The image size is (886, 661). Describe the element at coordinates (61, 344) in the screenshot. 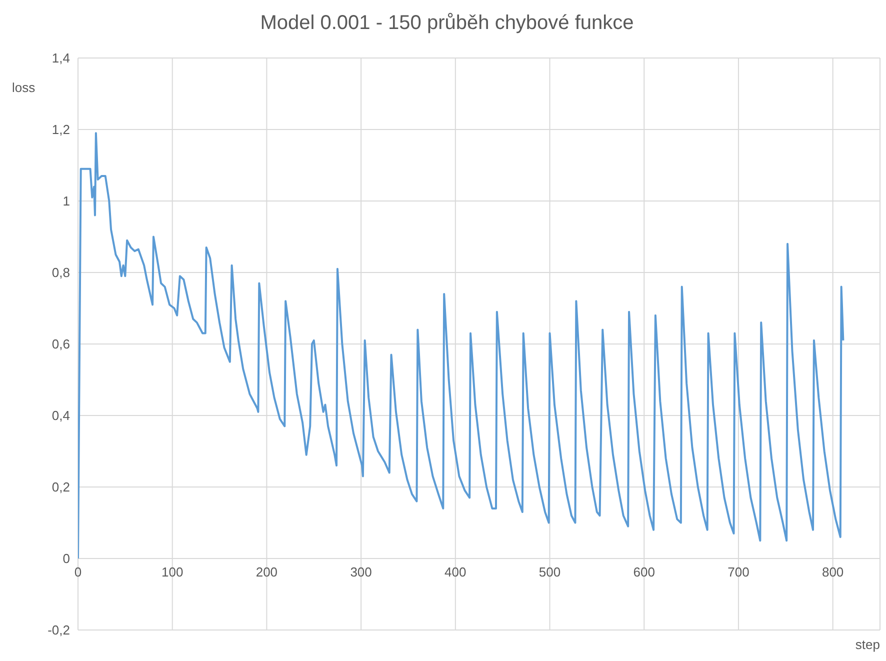

I see `y-tick-label: 0,6` at that location.